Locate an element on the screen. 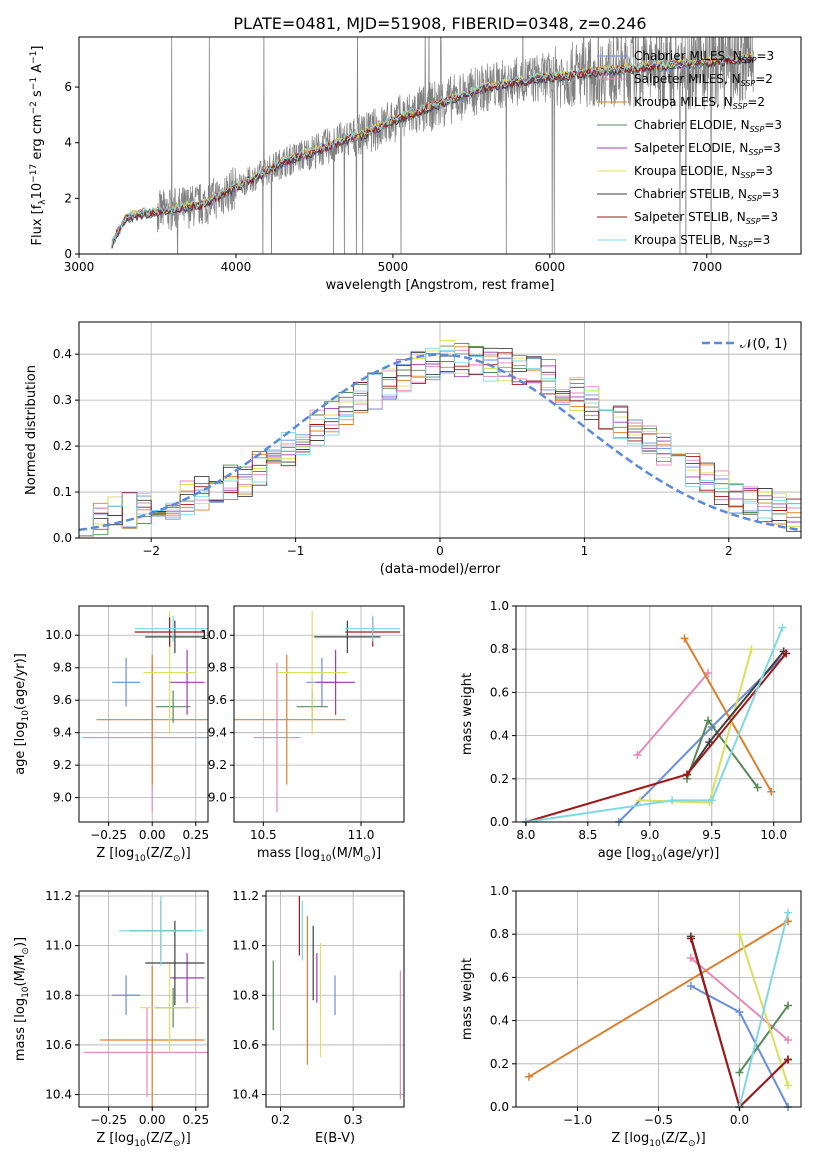 The image size is (819, 1170). age-vs-mass-ytick-label: 9.4 is located at coordinates (217, 733).